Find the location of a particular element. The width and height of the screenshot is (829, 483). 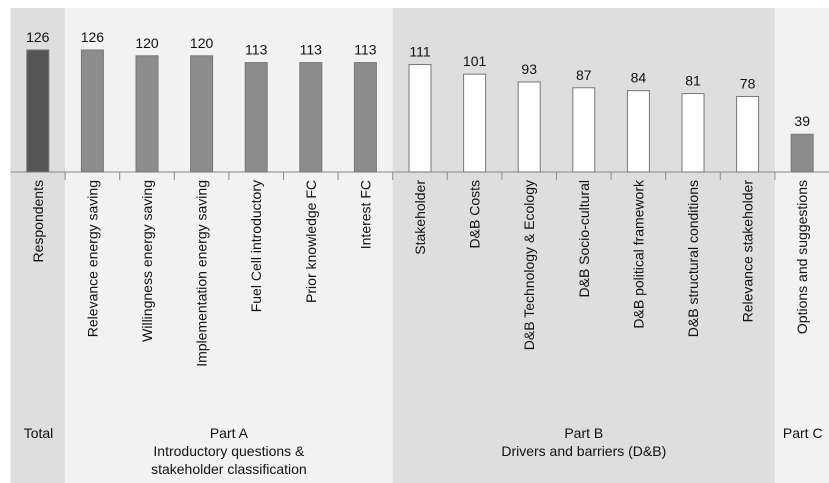

category-label: Implementation energy saving is located at coordinates (202, 273).